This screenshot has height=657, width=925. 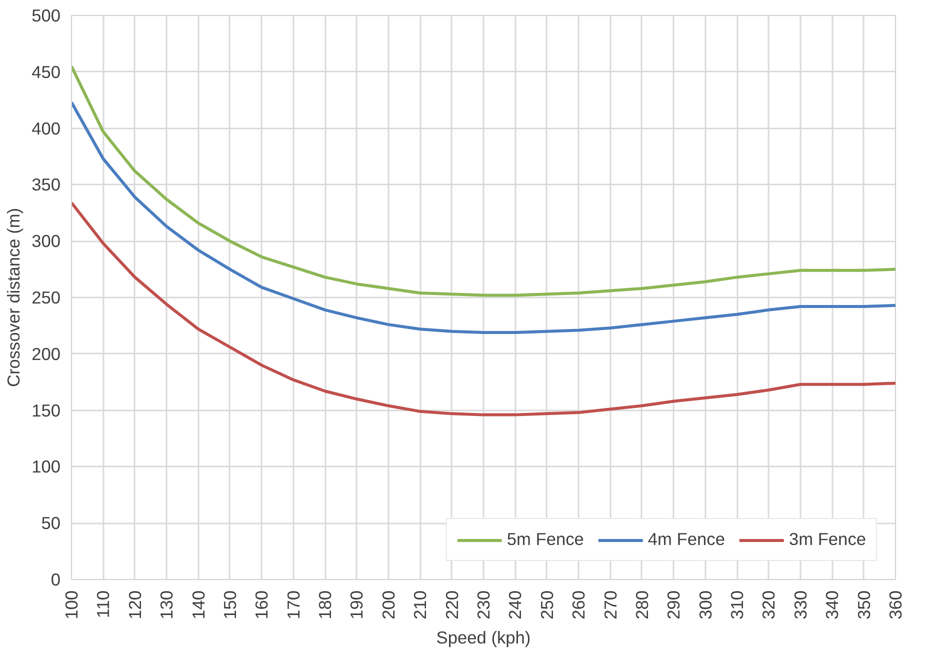 What do you see at coordinates (46, 184) in the screenshot?
I see `y-tick-label: 350` at bounding box center [46, 184].